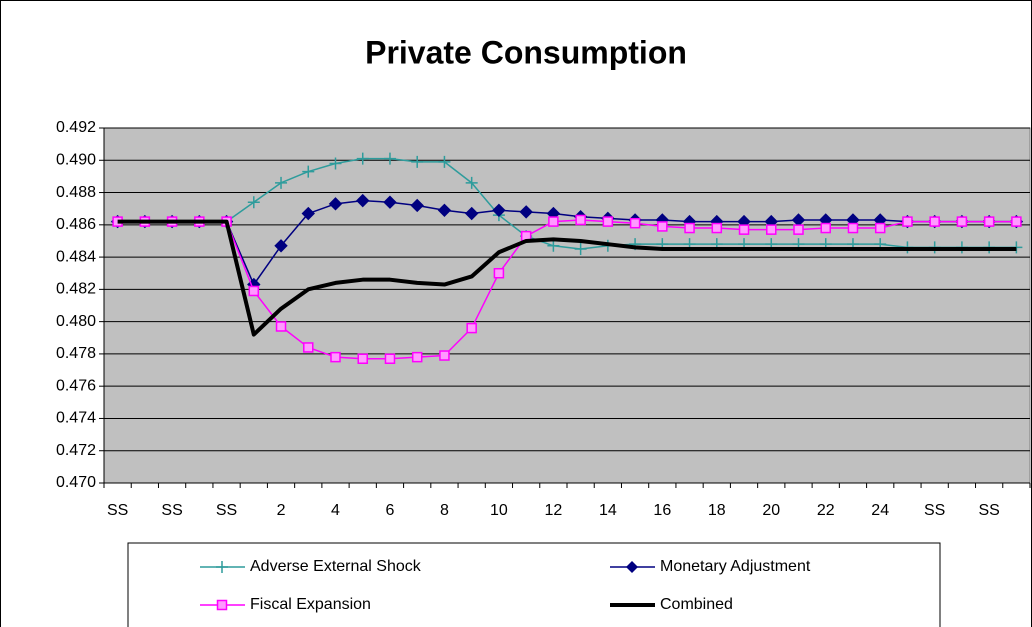 The image size is (1032, 627). I want to click on y-tick-label: 0.484, so click(76, 256).